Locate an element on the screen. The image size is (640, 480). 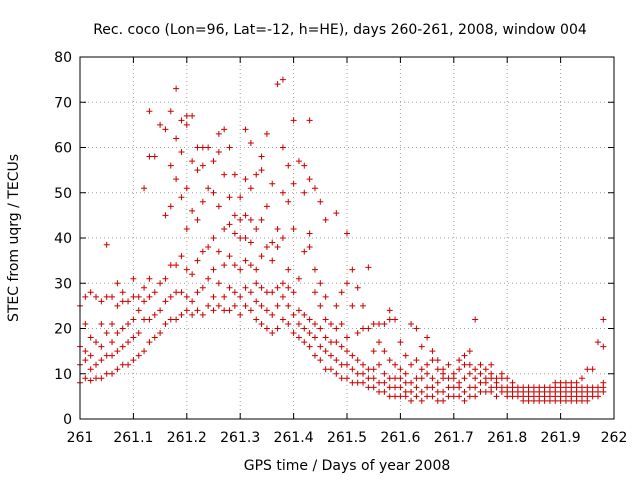
y-tick-label: 10 is located at coordinates (63, 375).